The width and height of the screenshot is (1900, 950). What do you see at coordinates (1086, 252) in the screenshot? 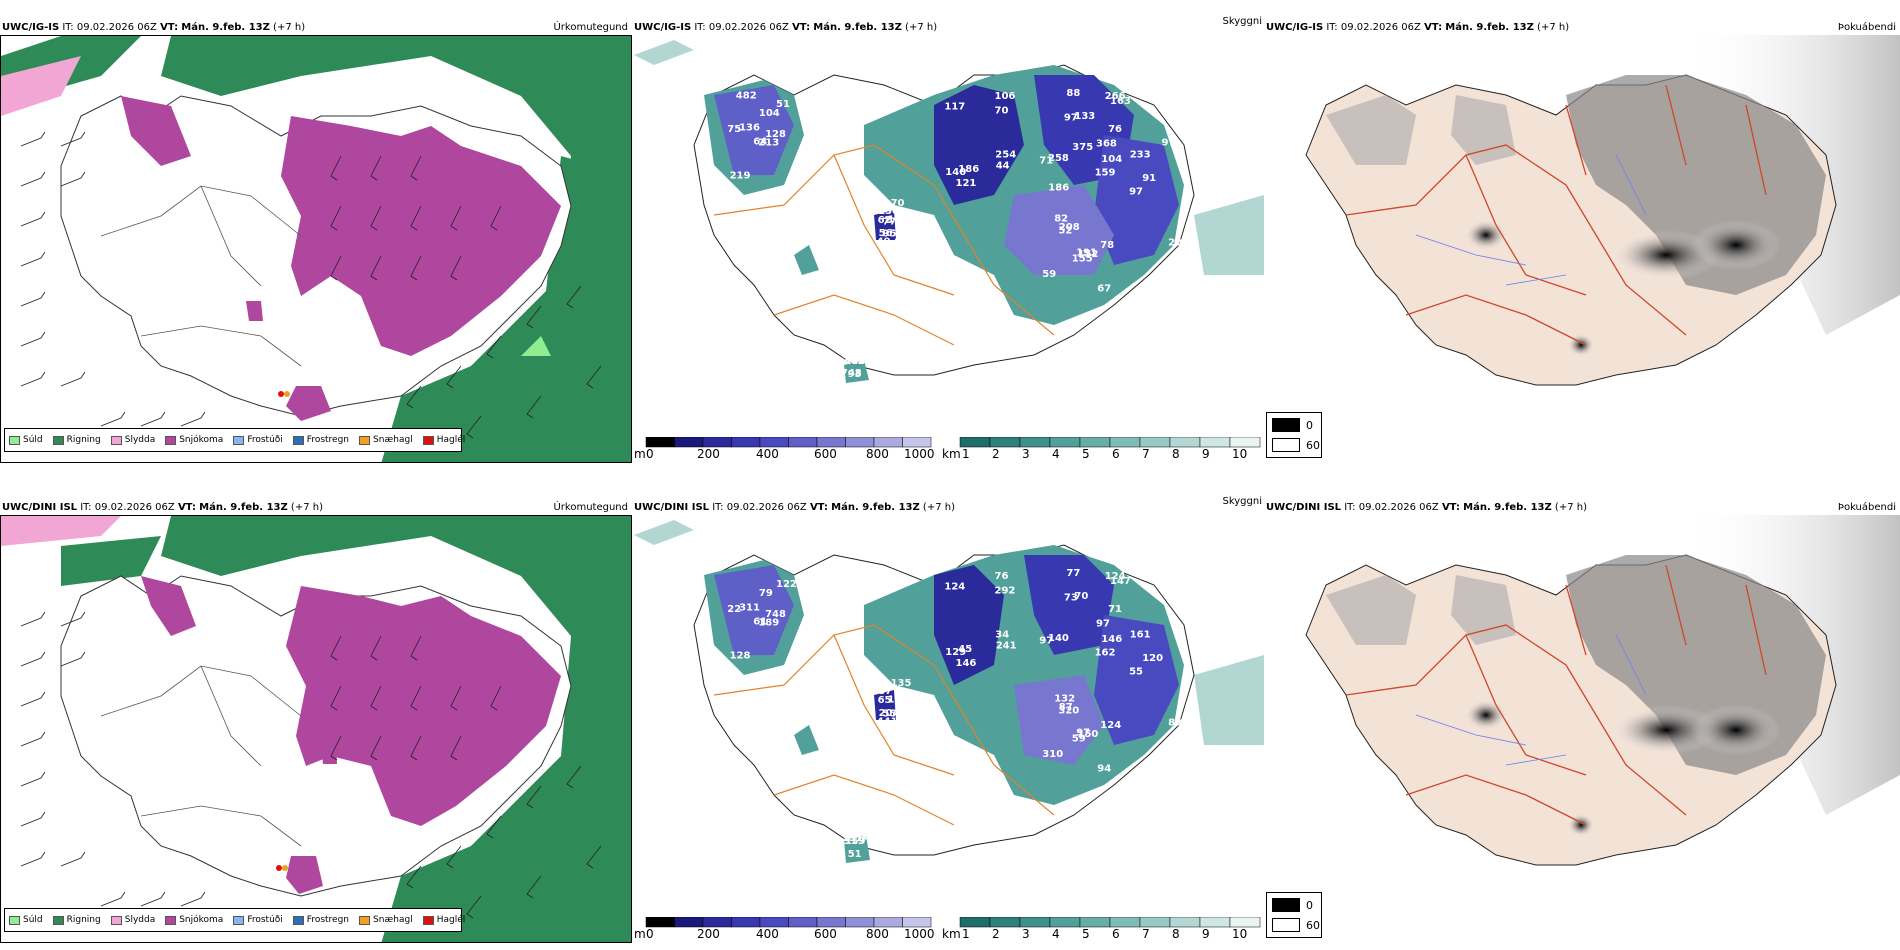
I see `cloud-base-label: 191` at bounding box center [1086, 252].